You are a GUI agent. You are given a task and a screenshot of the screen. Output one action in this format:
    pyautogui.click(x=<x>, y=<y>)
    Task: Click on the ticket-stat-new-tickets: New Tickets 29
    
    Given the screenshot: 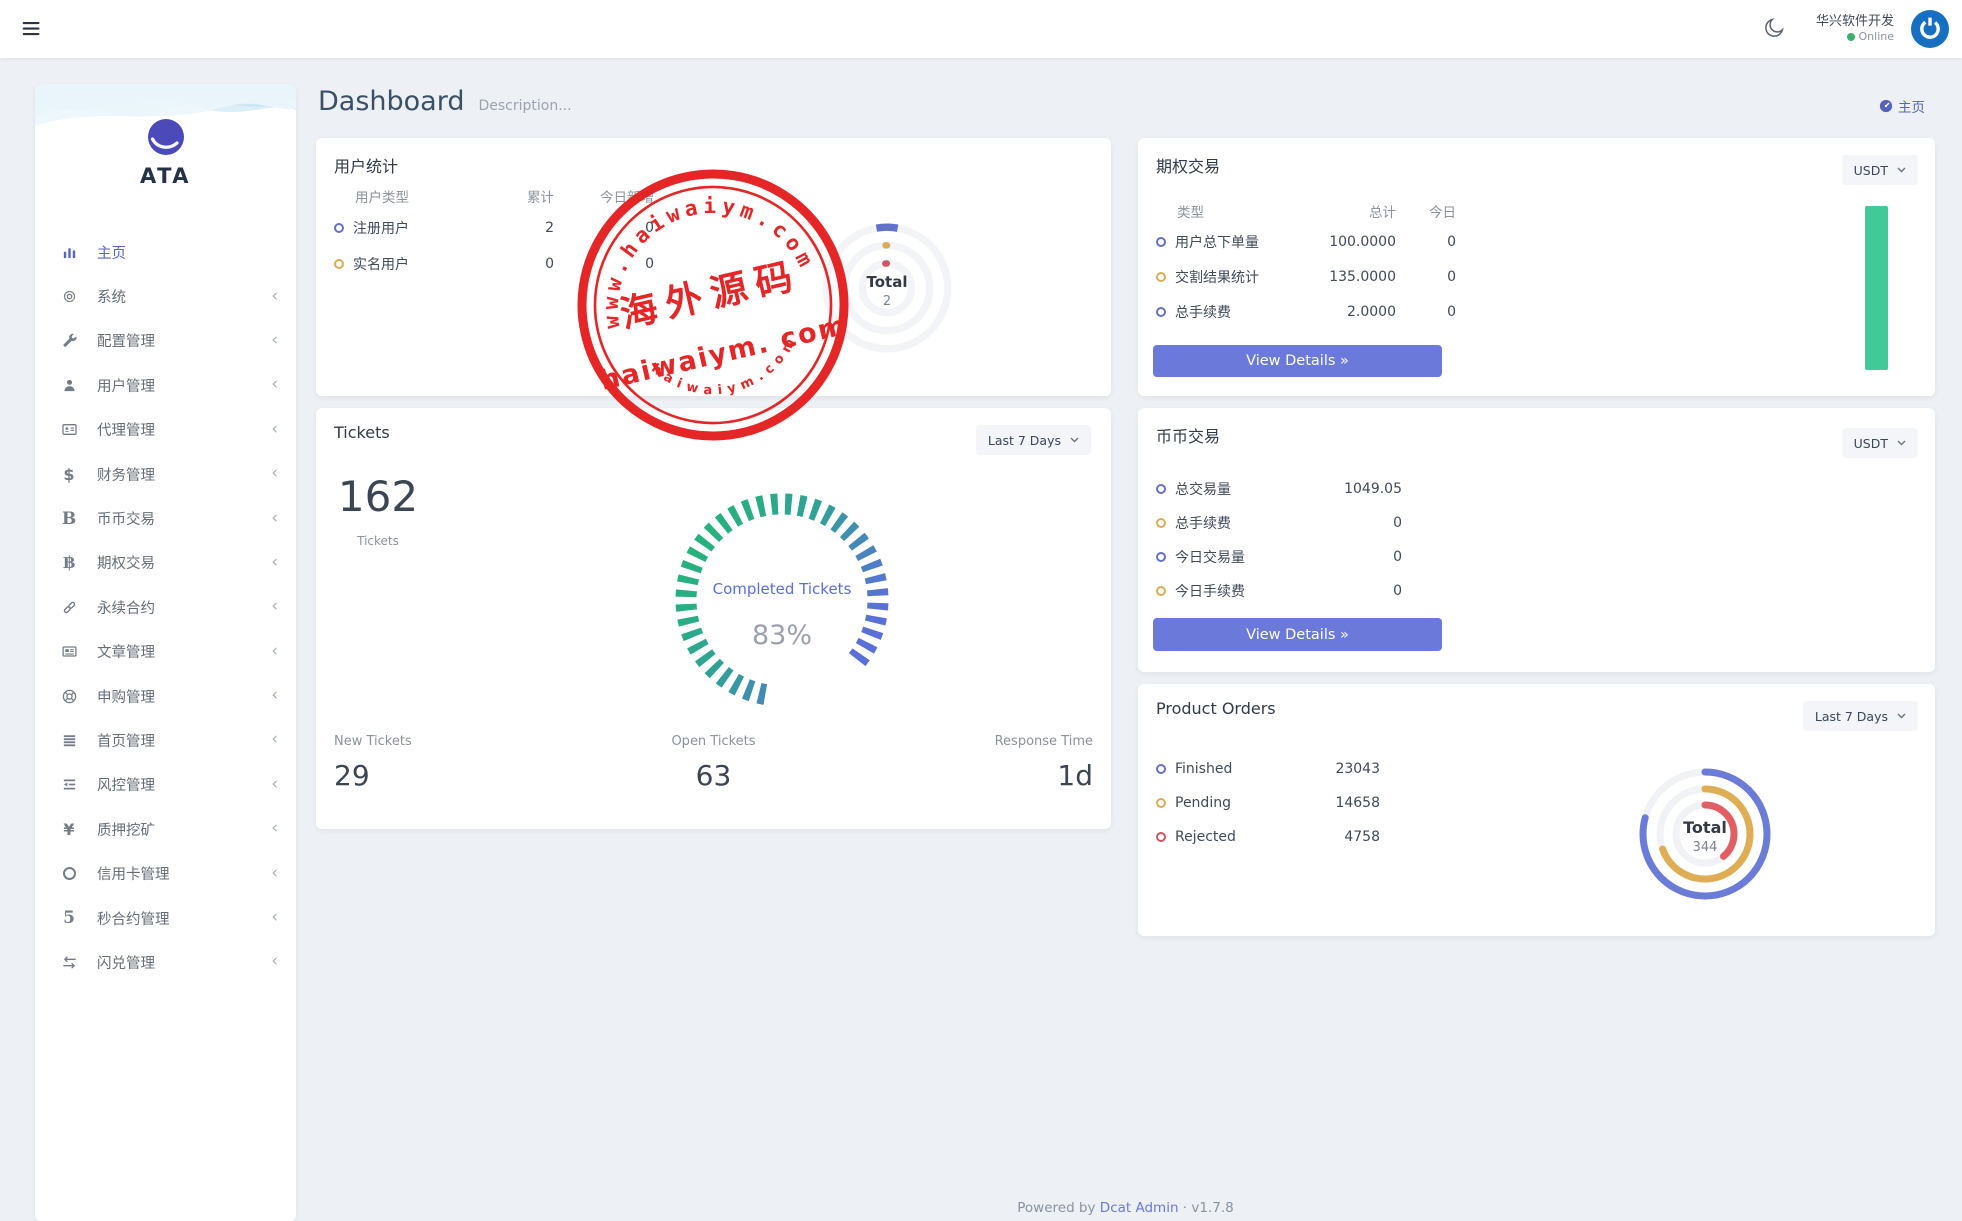 What is the action you would take?
    pyautogui.click(x=373, y=763)
    